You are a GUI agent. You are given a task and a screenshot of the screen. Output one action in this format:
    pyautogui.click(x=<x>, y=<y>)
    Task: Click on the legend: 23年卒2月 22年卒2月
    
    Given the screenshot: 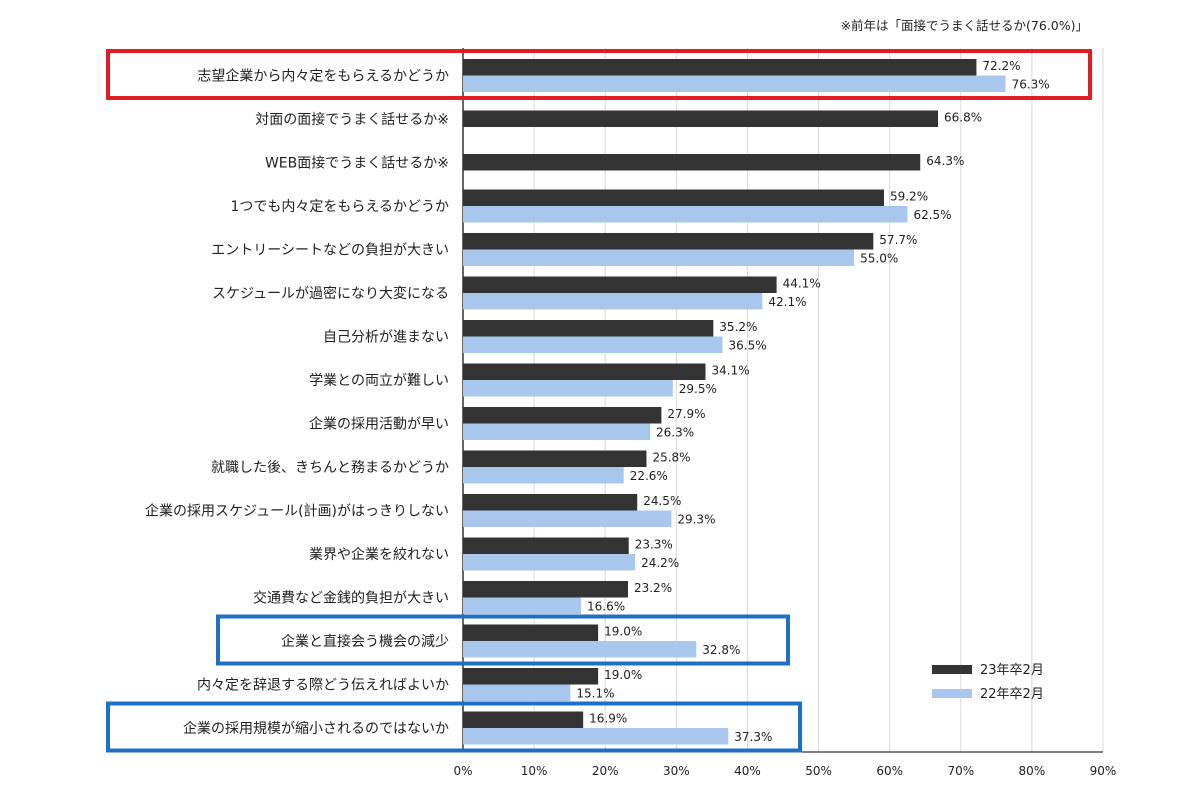 What is the action you would take?
    pyautogui.click(x=988, y=682)
    